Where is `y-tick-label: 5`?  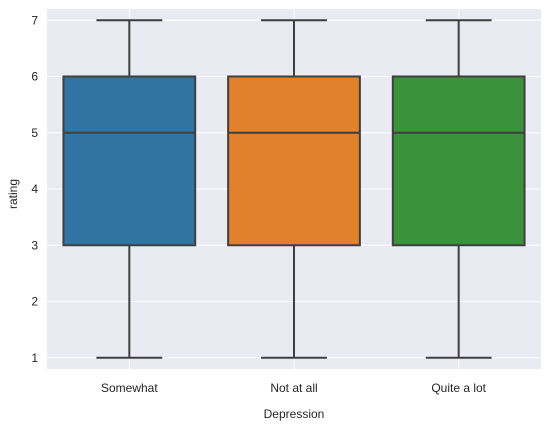 y-tick-label: 5 is located at coordinates (34, 133).